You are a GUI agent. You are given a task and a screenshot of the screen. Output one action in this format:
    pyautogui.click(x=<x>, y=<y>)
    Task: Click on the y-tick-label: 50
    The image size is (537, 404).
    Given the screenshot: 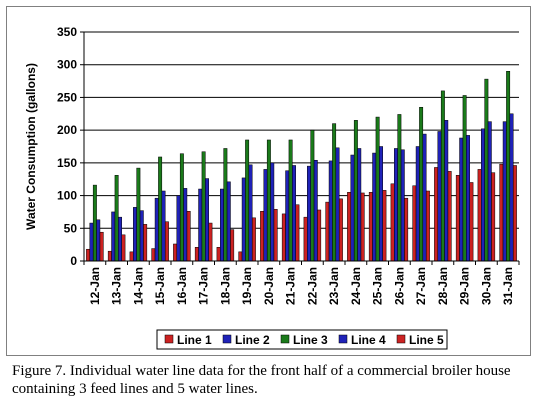 What is the action you would take?
    pyautogui.click(x=71, y=228)
    